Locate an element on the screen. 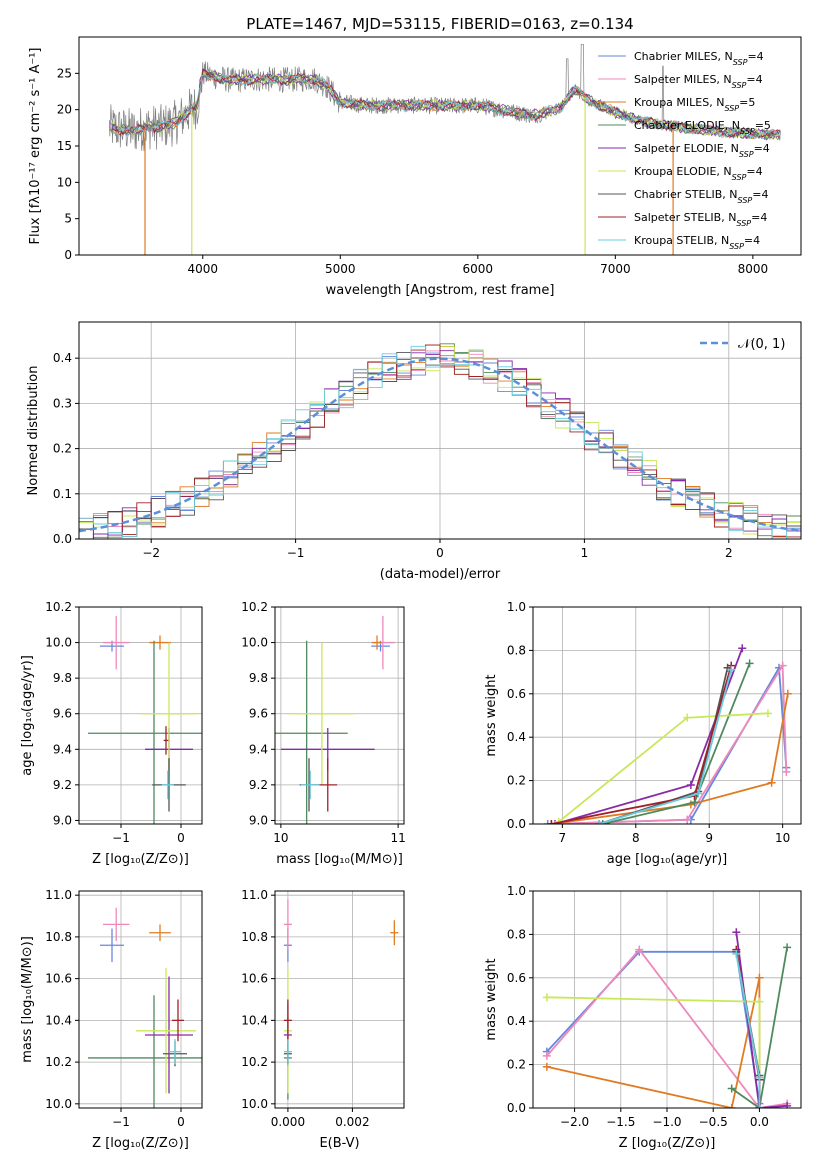 The height and width of the screenshot is (1170, 819). weight-series-c2 is located at coordinates (669, 743).